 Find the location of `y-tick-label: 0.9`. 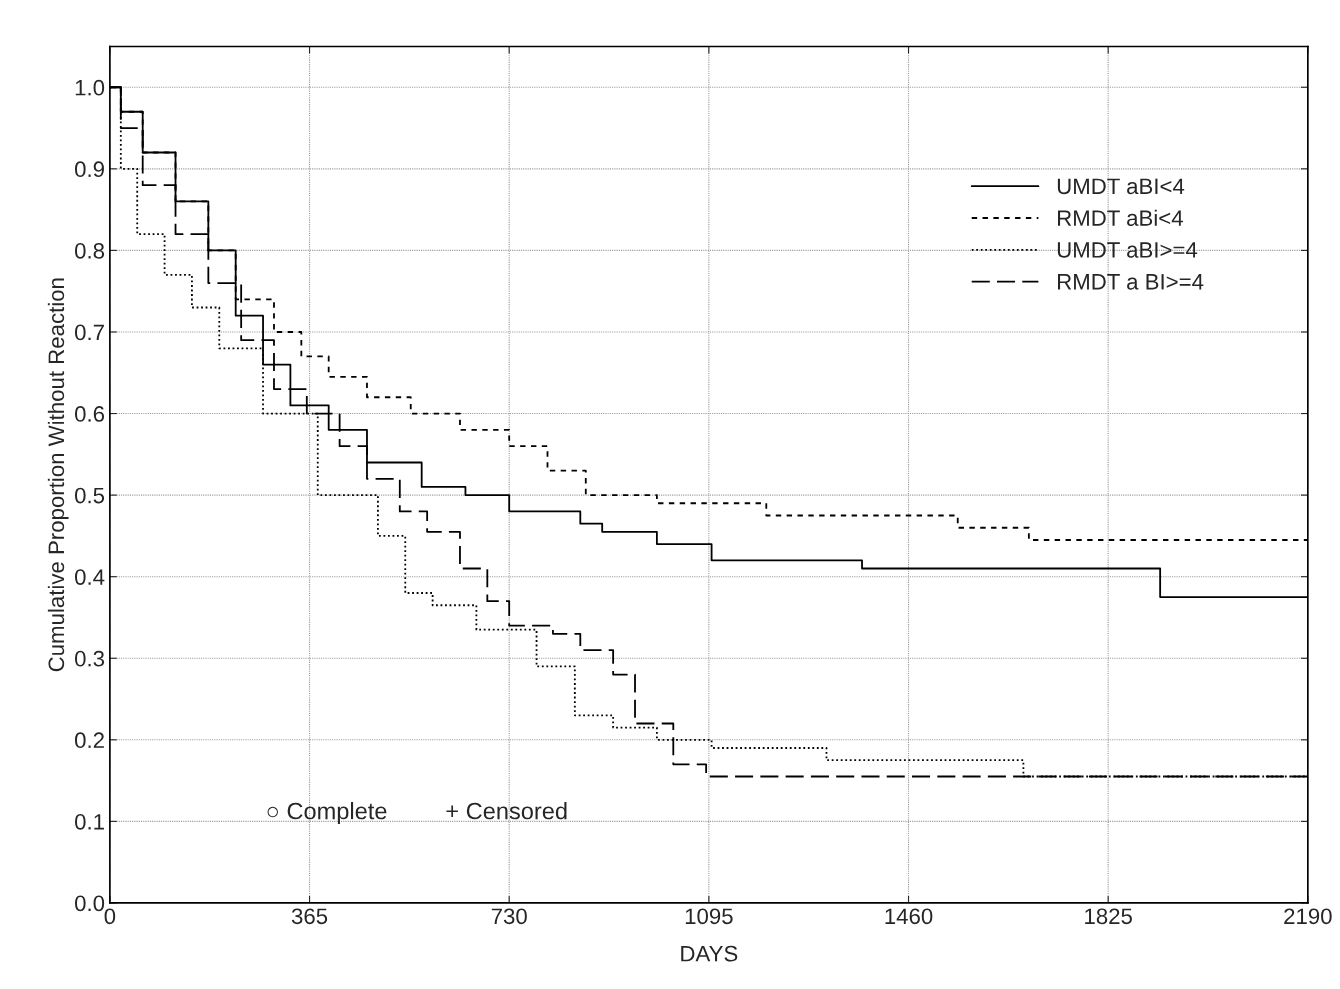

y-tick-label: 0.9 is located at coordinates (89, 169).